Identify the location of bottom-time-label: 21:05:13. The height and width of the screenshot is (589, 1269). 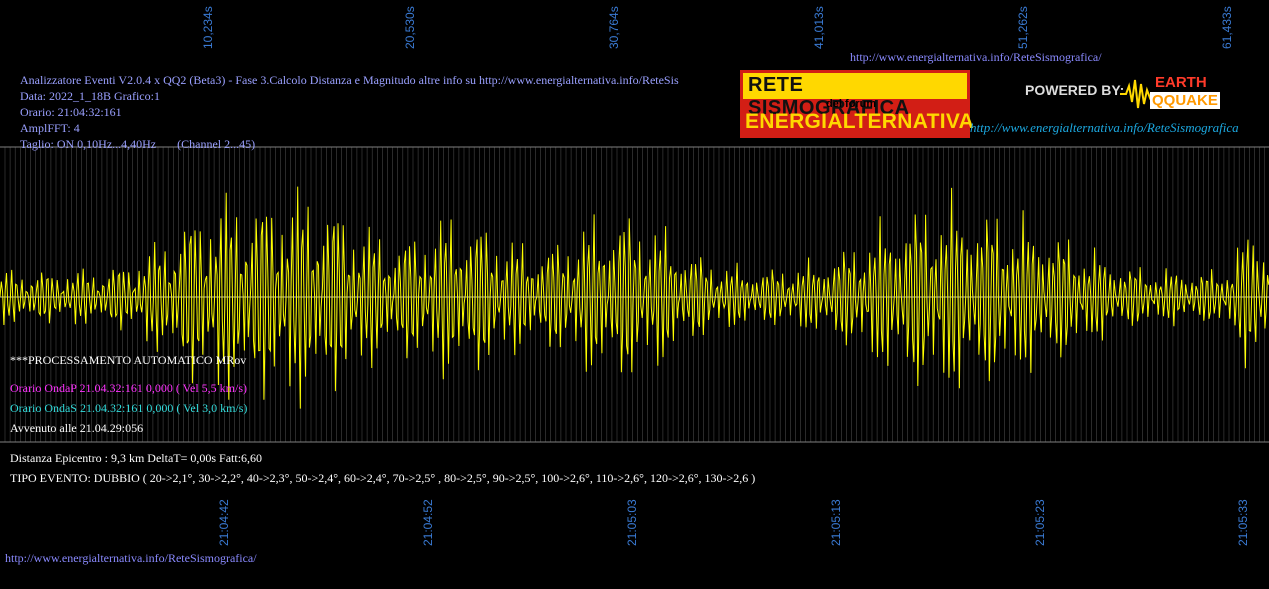
(836, 522).